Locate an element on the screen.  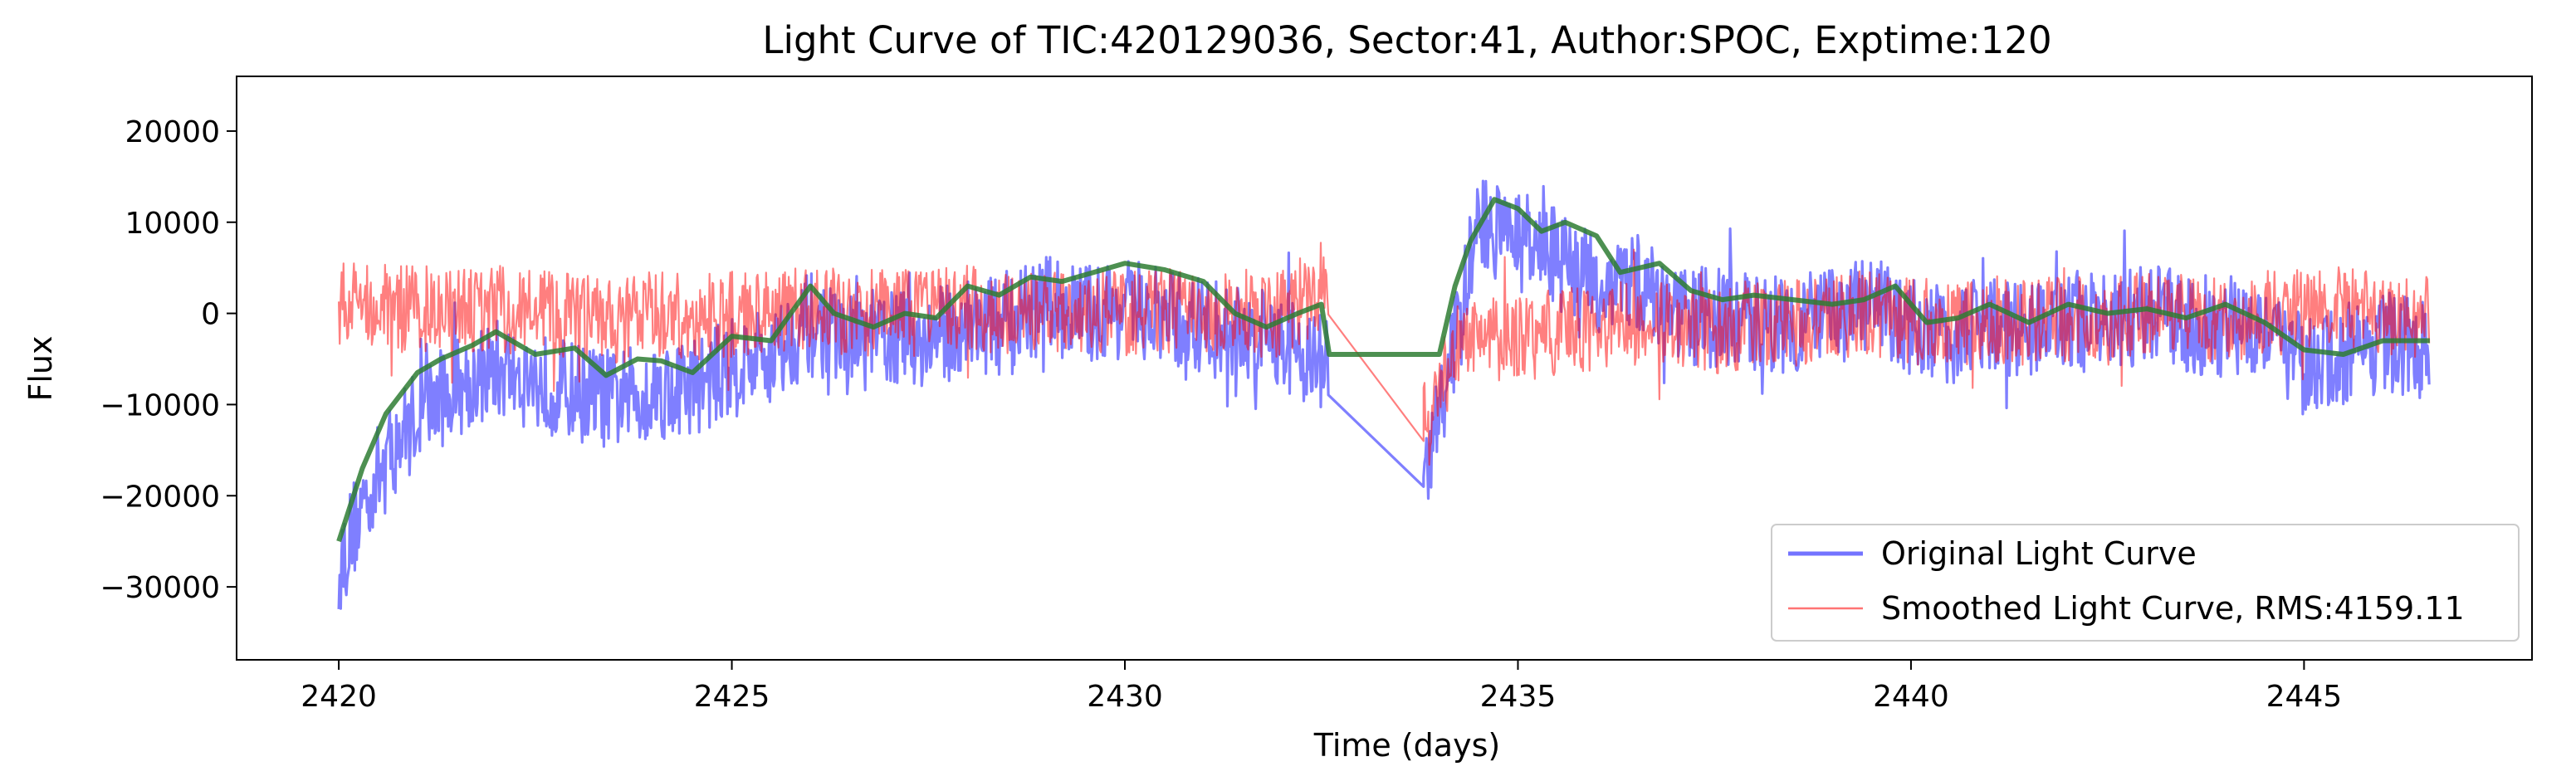
y-axis-label: Flux is located at coordinates (40, 369).